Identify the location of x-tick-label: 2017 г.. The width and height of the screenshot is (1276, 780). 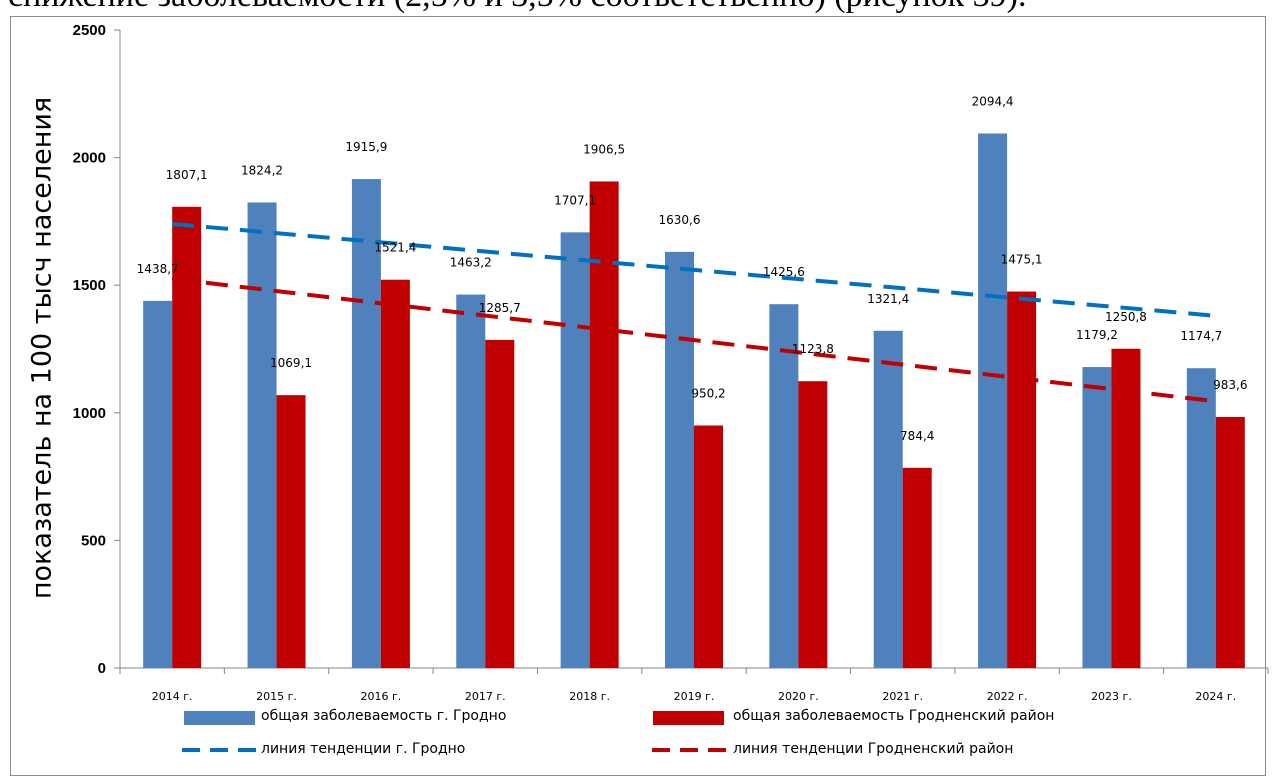
(485, 696).